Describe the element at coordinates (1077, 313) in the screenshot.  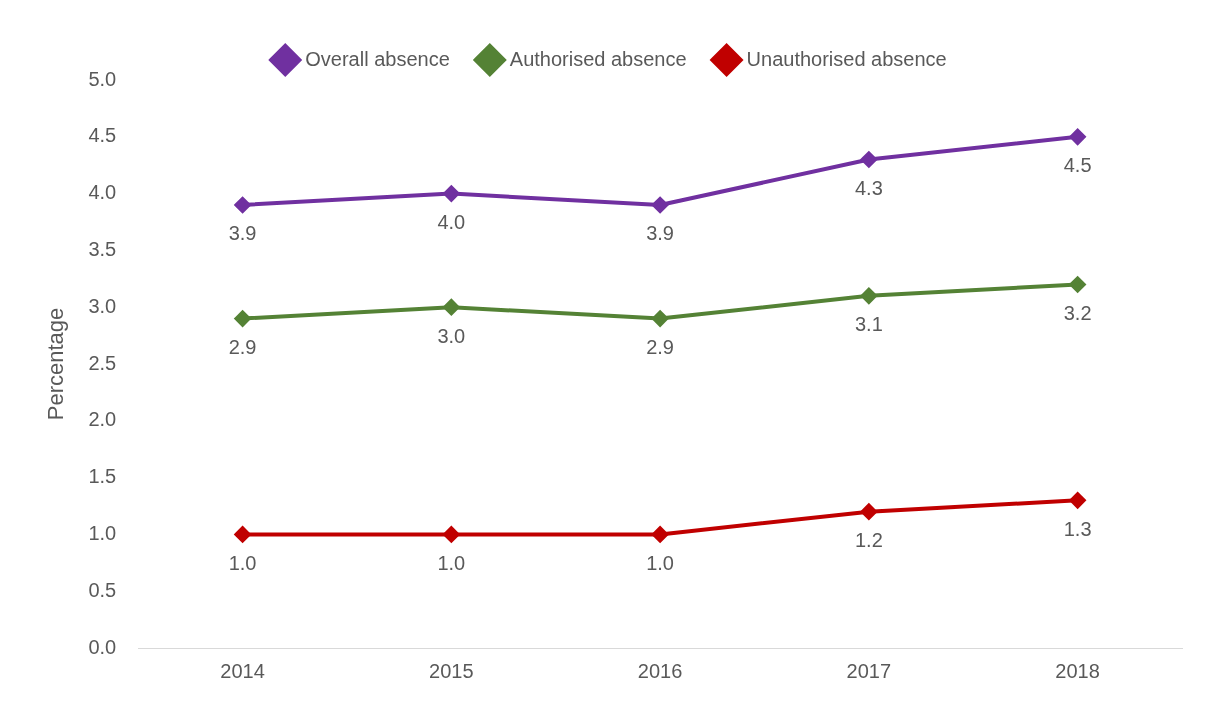
I see `data-label: 3.2` at that location.